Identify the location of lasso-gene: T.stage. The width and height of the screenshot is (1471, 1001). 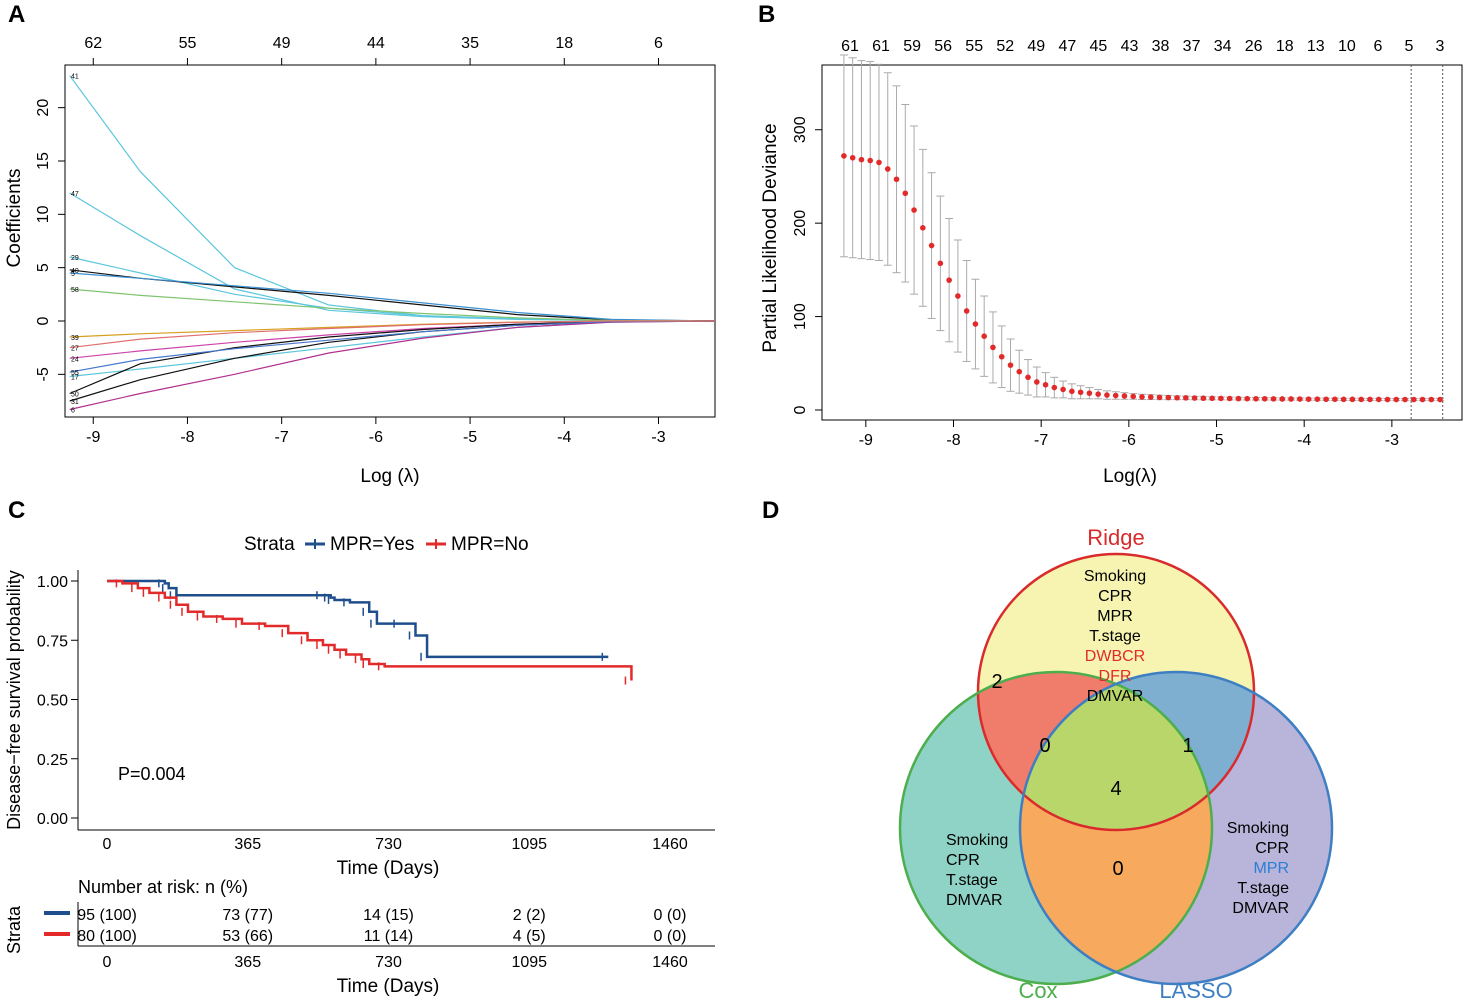
(1263, 888).